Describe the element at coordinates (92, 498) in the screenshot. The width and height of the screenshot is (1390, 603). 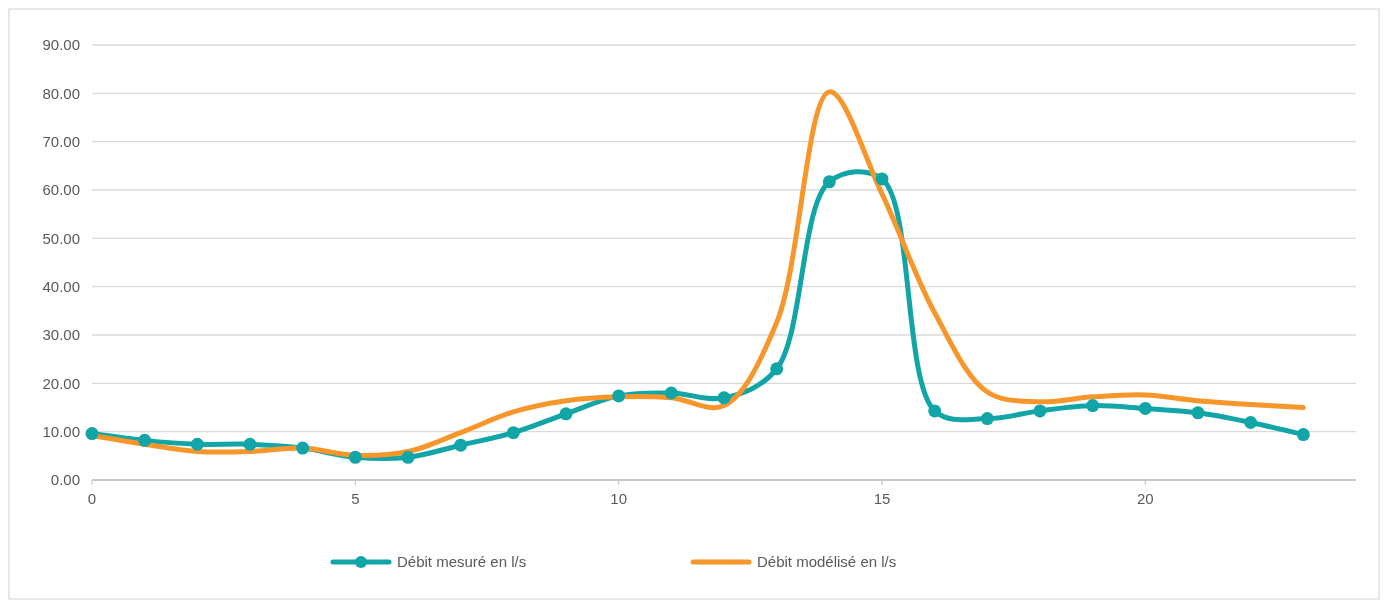
I see `x-tick-label: 0` at that location.